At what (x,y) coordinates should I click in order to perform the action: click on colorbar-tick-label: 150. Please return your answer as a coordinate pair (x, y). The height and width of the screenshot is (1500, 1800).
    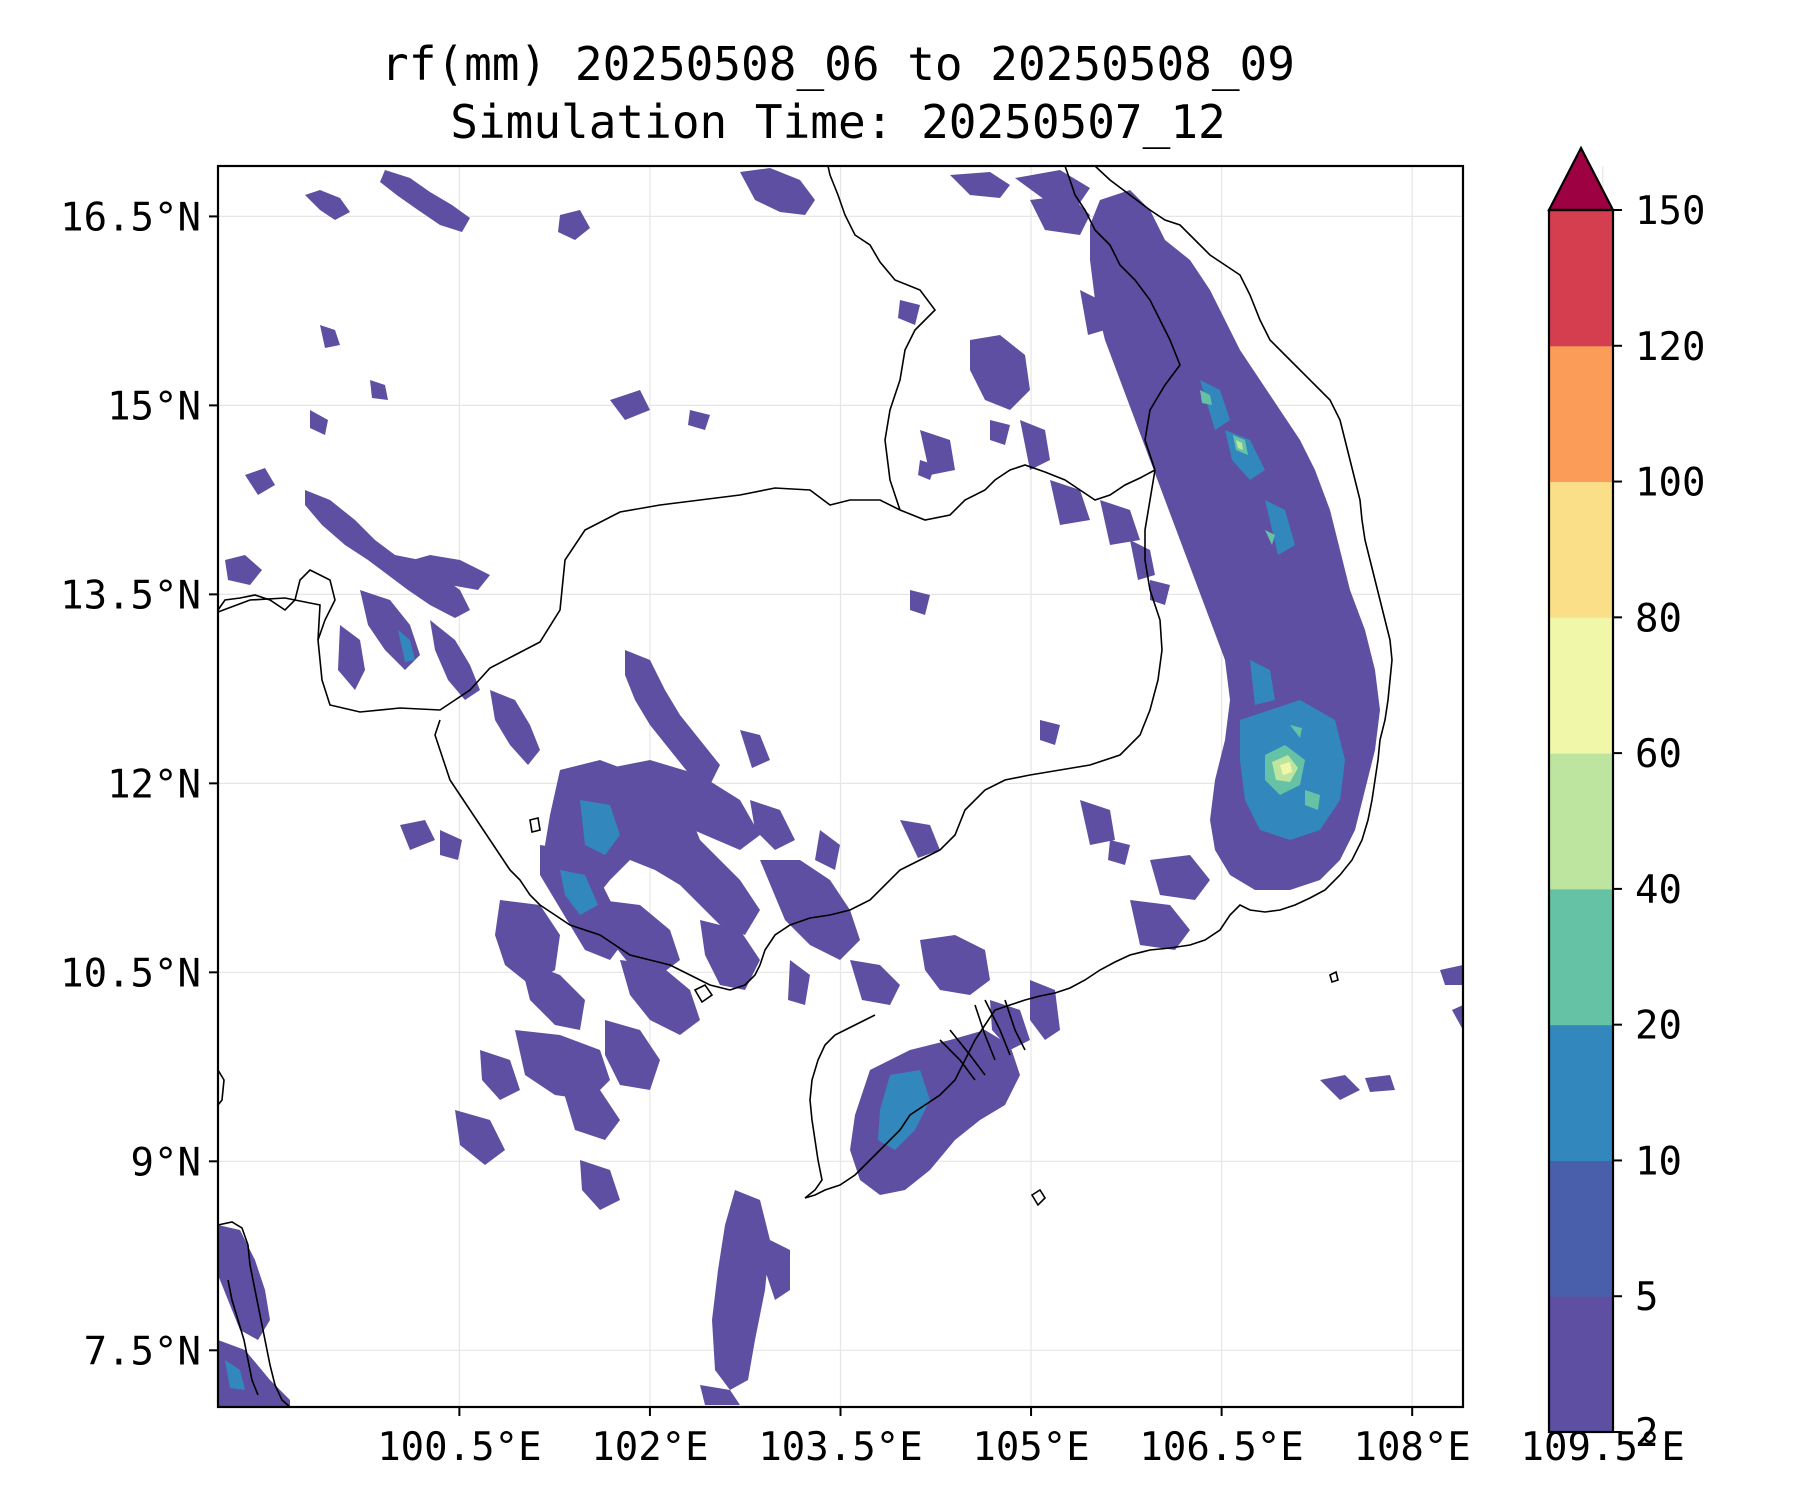
    Looking at the image, I should click on (1670, 211).